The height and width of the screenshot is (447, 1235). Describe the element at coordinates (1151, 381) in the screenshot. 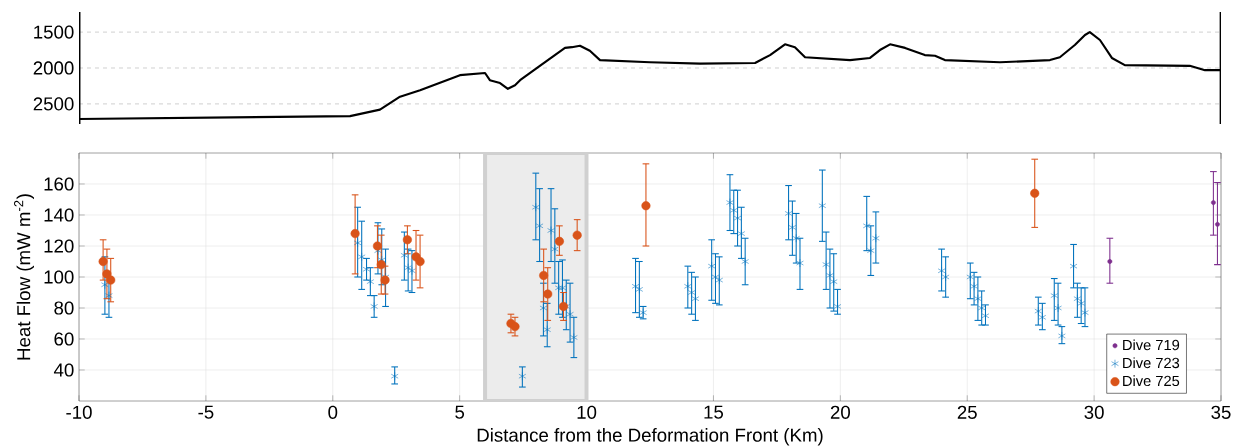

I see `legend-label: Dive 725` at that location.